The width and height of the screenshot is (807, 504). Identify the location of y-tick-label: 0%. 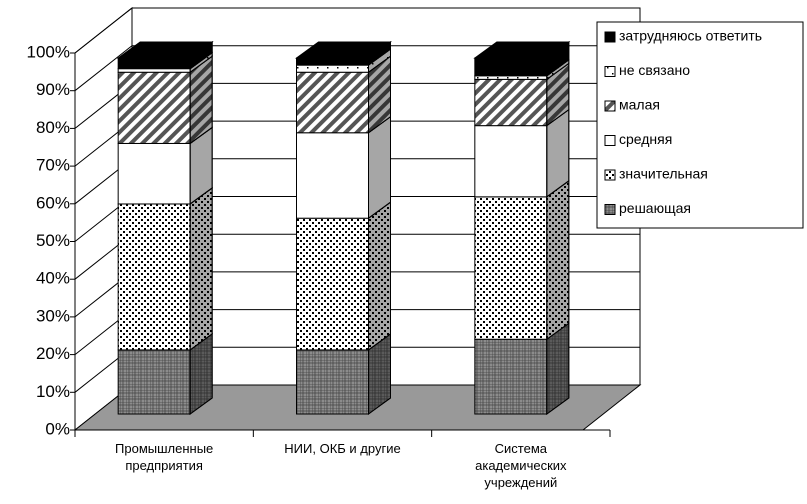
(57, 428).